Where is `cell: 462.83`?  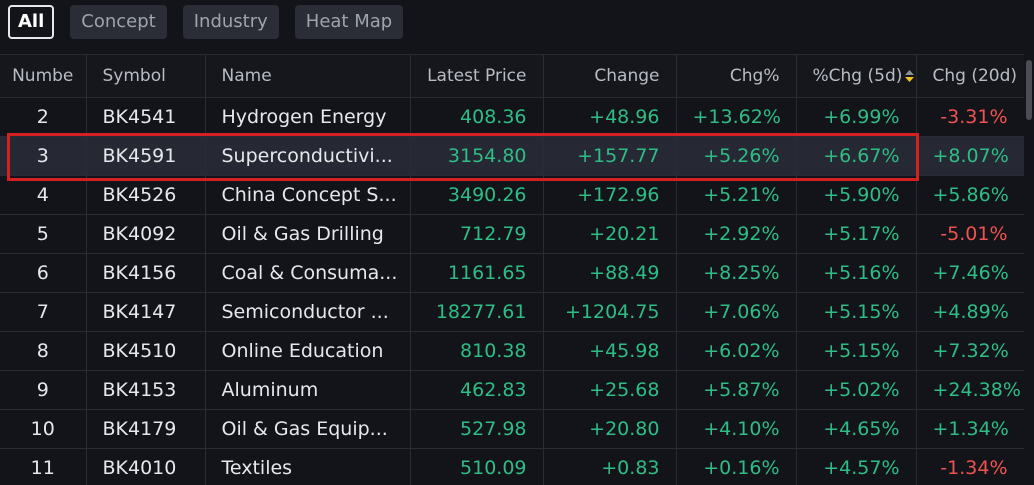
cell: 462.83 is located at coordinates (476, 390).